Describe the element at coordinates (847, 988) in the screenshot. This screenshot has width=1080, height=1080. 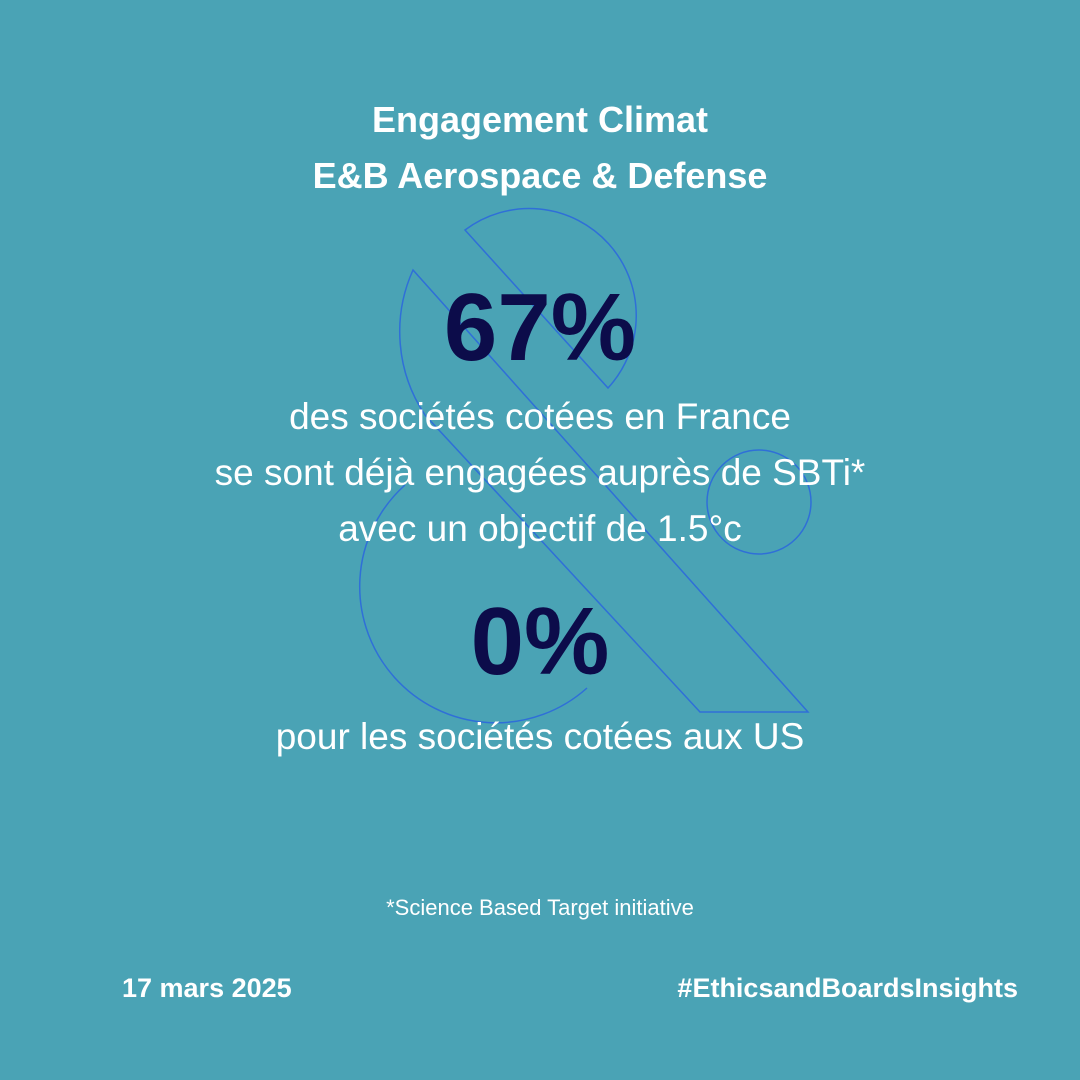
I see `hashtag: #EthicsandBoardsInsights` at that location.